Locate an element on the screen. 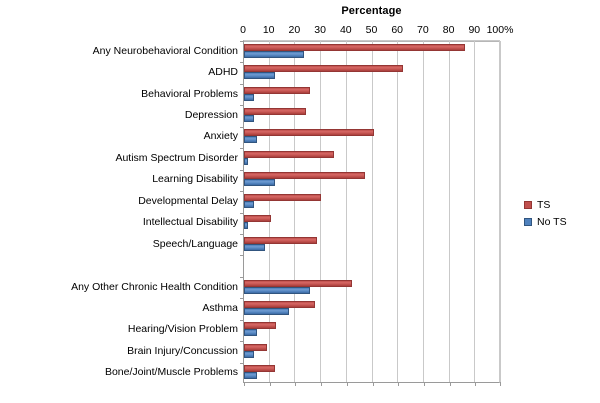 The width and height of the screenshot is (600, 403). x-tick-label: 20 is located at coordinates (294, 30).